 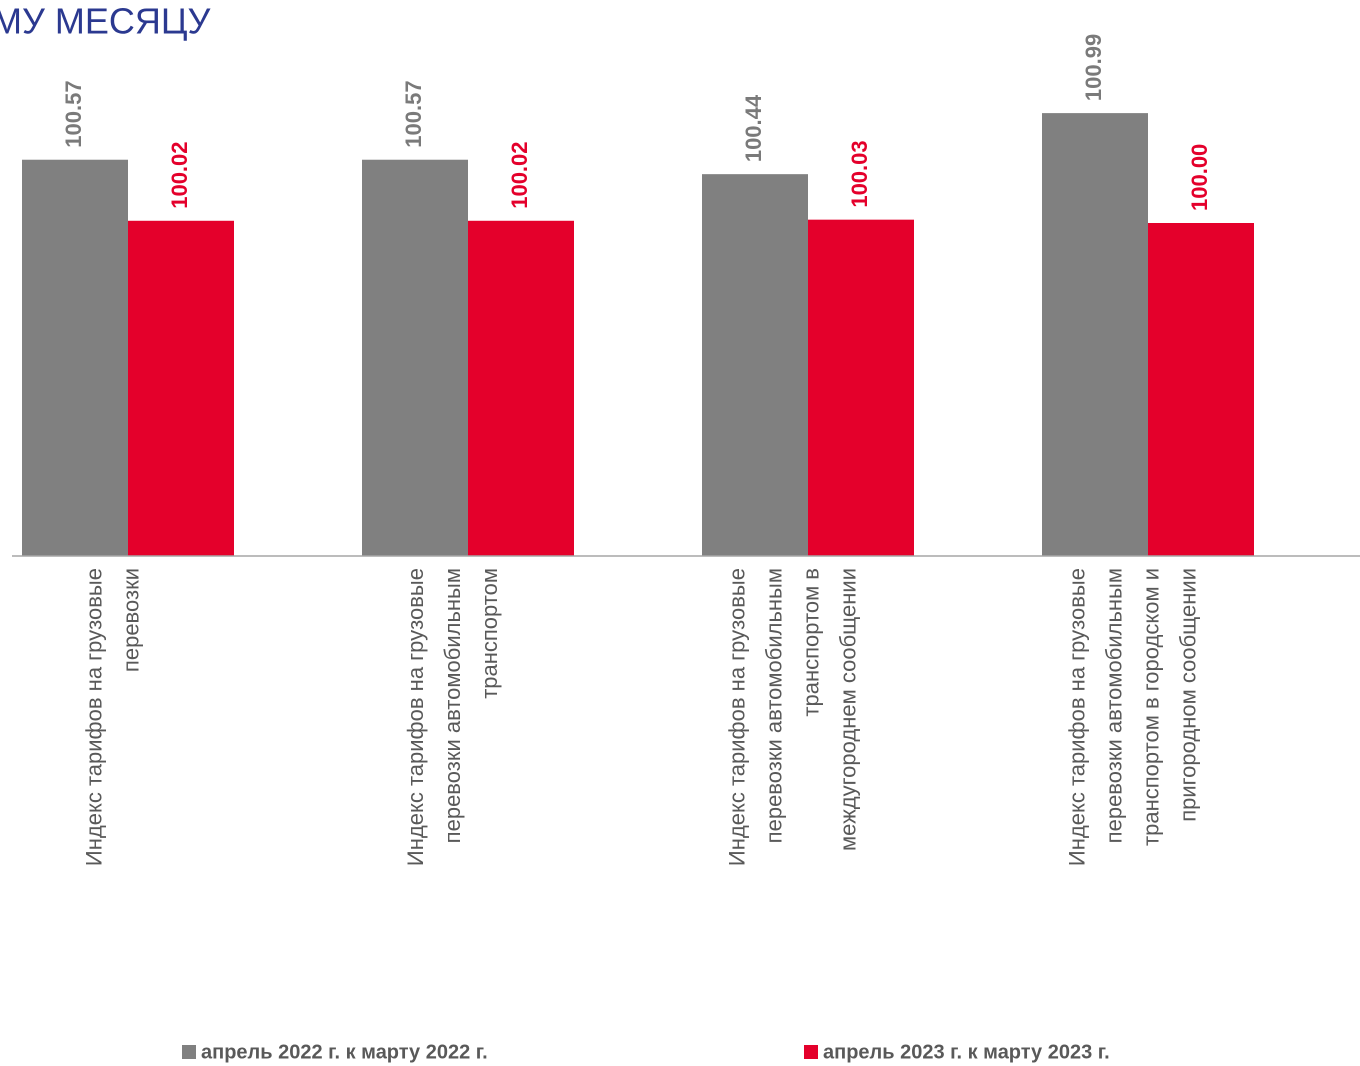 I want to click on x-tick-label: транспортом в, so click(x=810, y=642).